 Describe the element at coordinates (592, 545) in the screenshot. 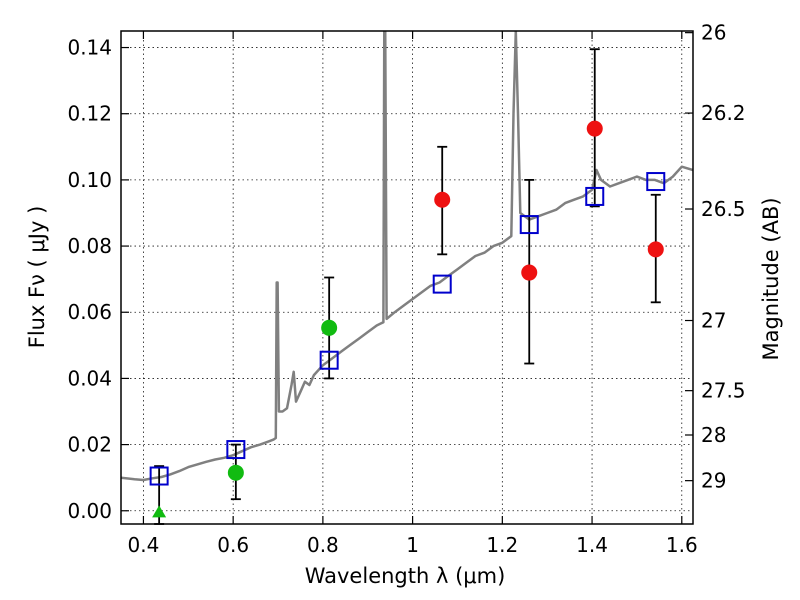

I see `x-tick-label: 1.4` at that location.